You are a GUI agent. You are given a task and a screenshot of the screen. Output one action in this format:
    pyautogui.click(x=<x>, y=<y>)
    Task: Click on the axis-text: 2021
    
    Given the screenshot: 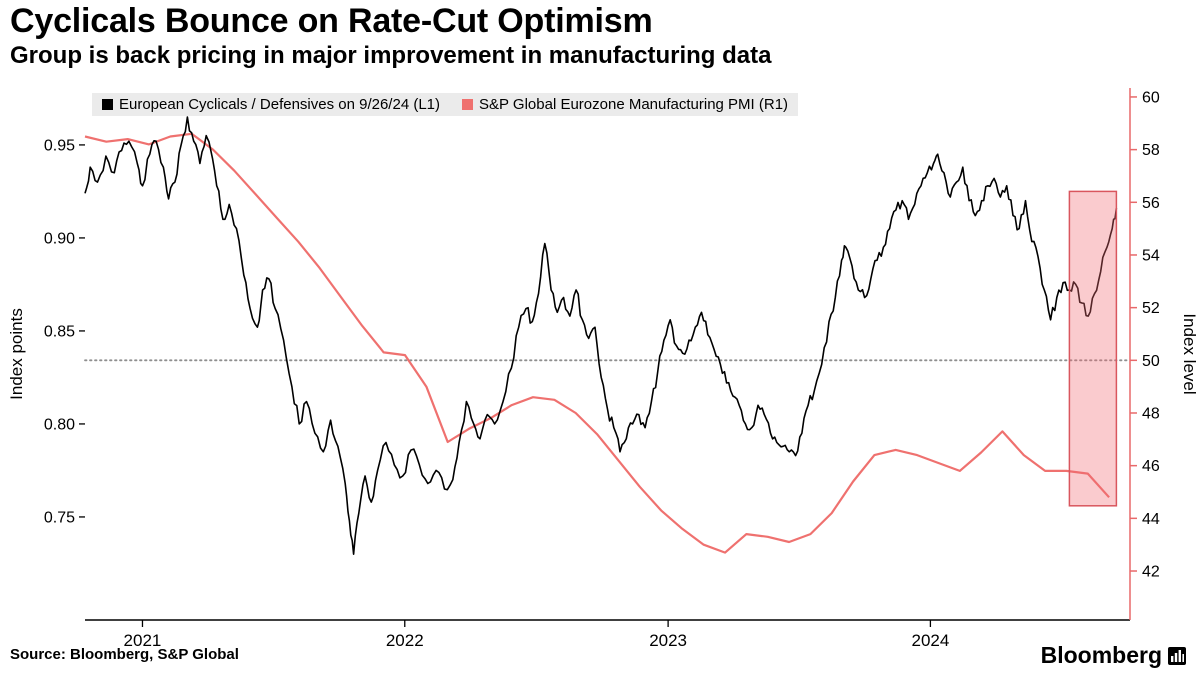 What is the action you would take?
    pyautogui.click(x=143, y=640)
    